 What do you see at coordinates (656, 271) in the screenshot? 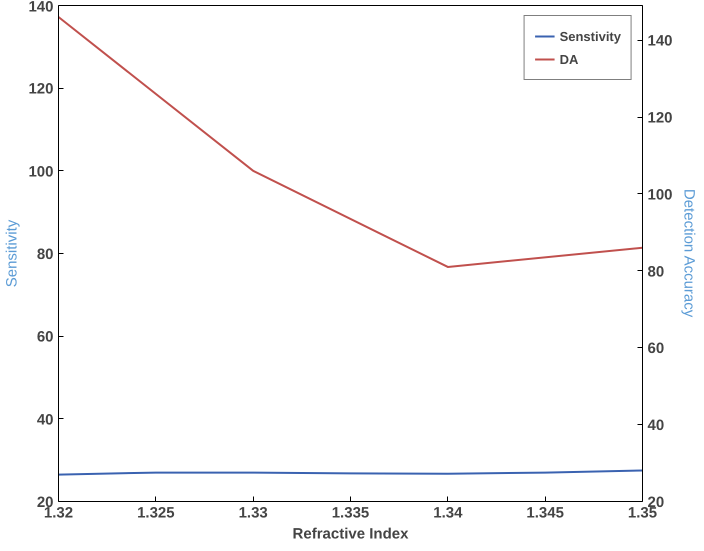
I see `y2-tick-label: 80` at bounding box center [656, 271].